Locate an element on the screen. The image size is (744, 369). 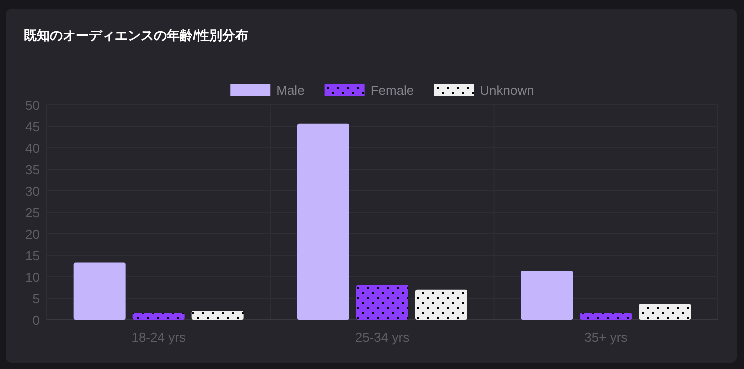
y-tick-label: 30 is located at coordinates (33, 191).